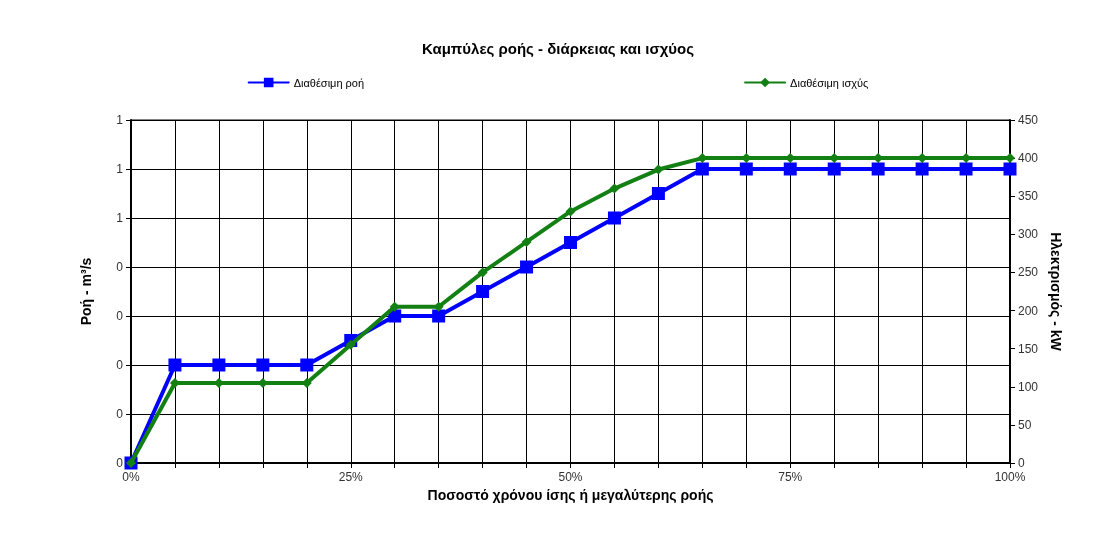  What do you see at coordinates (1028, 272) in the screenshot?
I see `y2-tick-label: 250` at bounding box center [1028, 272].